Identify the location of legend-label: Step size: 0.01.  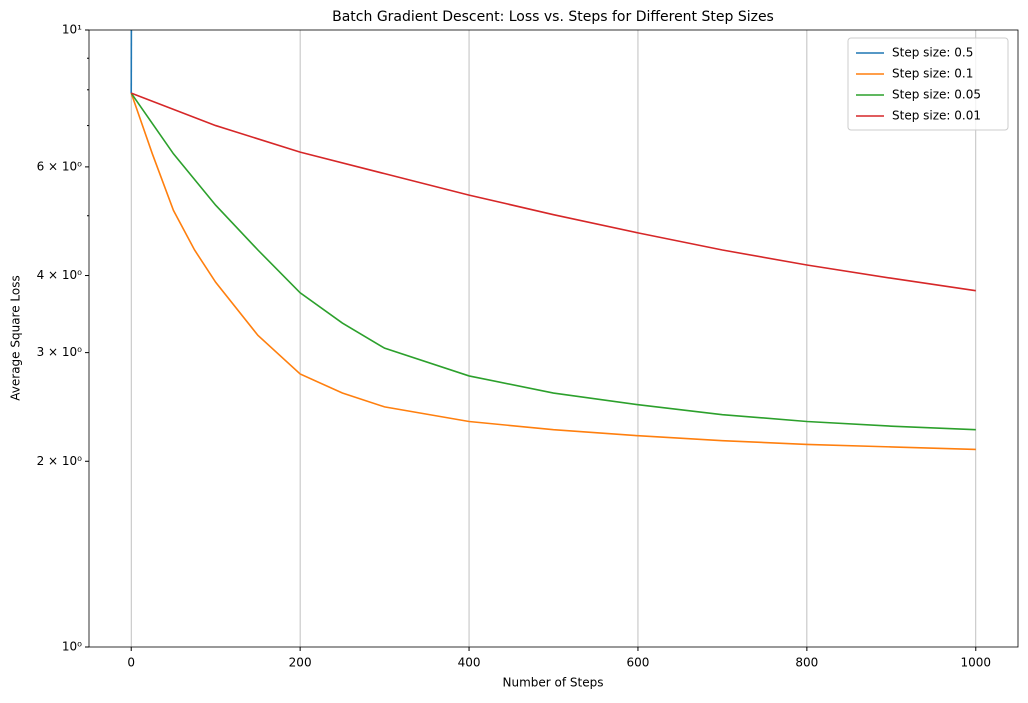
(936, 116).